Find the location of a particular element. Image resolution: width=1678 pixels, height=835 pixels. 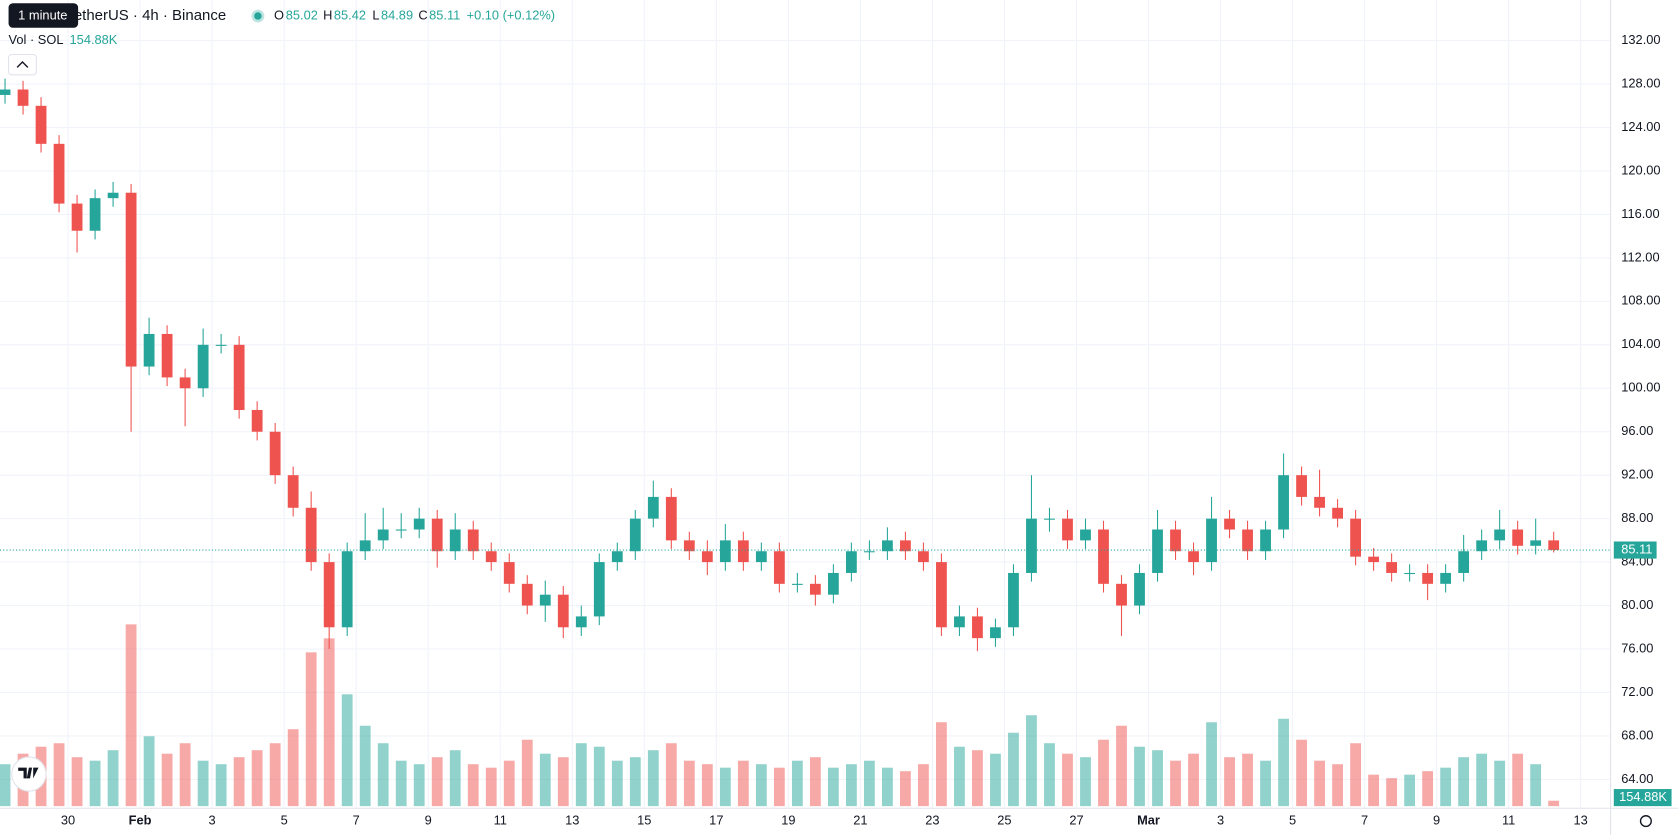

vol-label: Vol · SOL is located at coordinates (36, 39).